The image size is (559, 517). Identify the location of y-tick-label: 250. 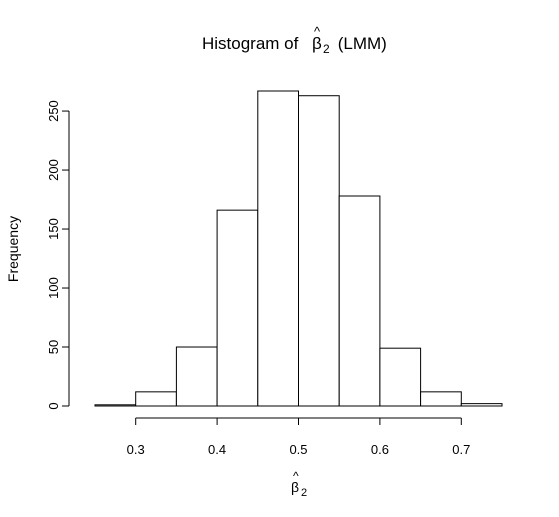
(53, 111).